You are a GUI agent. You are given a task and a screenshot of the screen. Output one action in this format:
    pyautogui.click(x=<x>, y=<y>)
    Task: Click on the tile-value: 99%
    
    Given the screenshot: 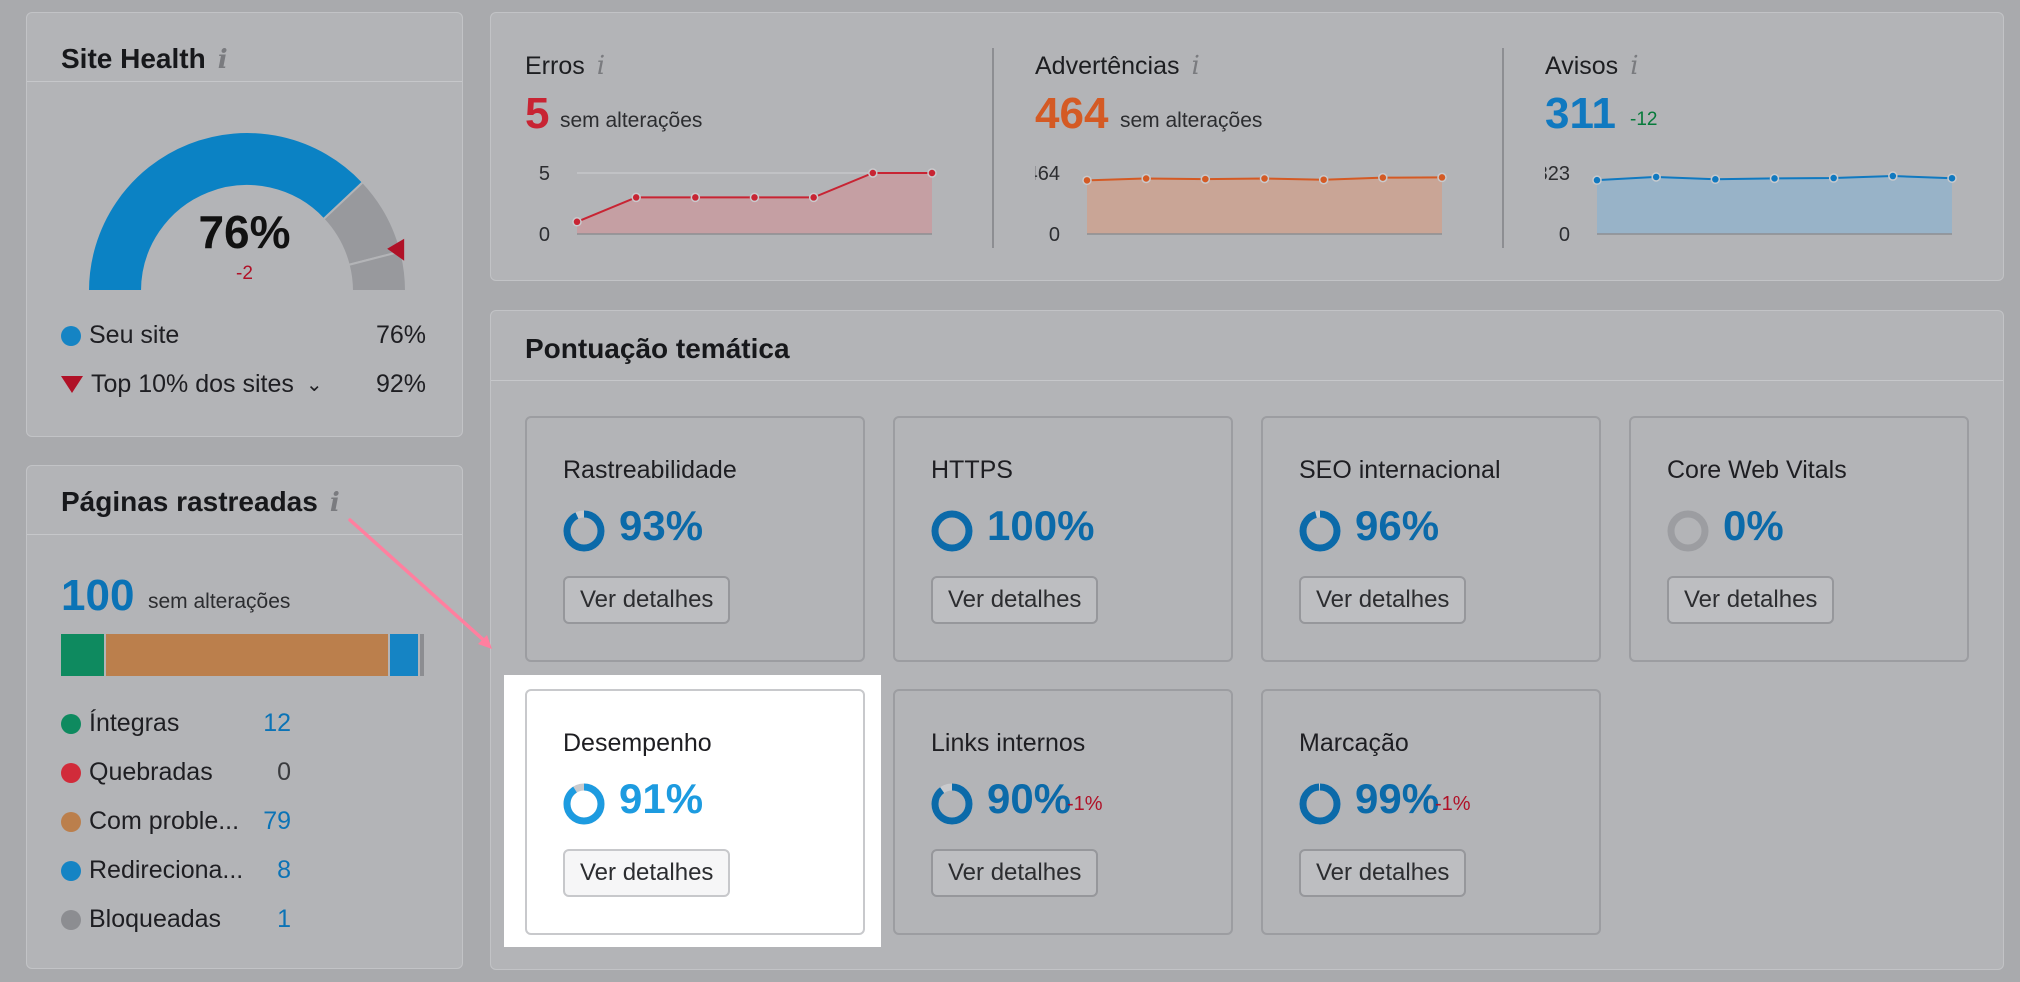 What is the action you would take?
    pyautogui.click(x=1397, y=798)
    